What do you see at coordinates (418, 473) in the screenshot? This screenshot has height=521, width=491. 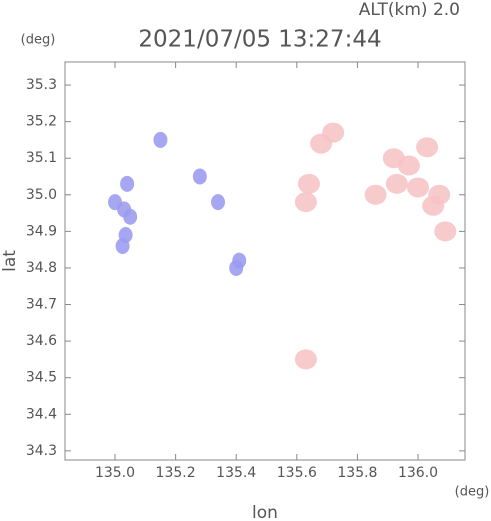 I see `x-tick-label: 136.0` at bounding box center [418, 473].